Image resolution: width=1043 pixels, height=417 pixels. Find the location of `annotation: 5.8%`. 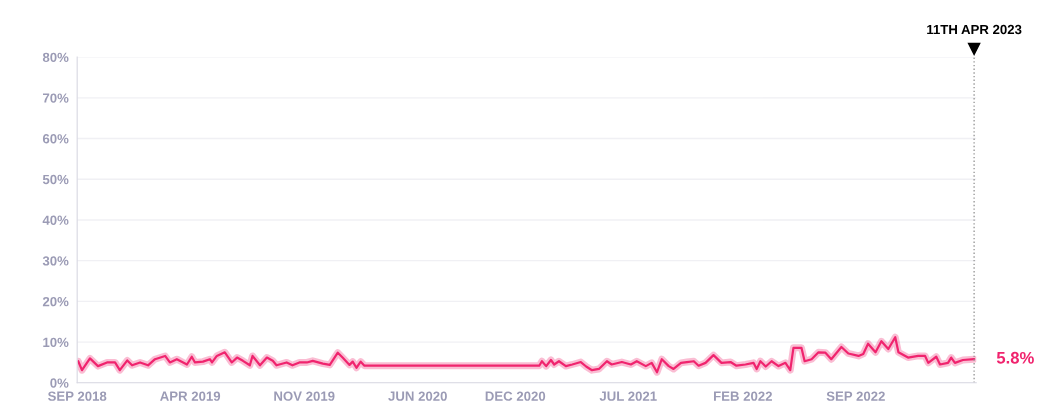

annotation: 5.8% is located at coordinates (1015, 357).